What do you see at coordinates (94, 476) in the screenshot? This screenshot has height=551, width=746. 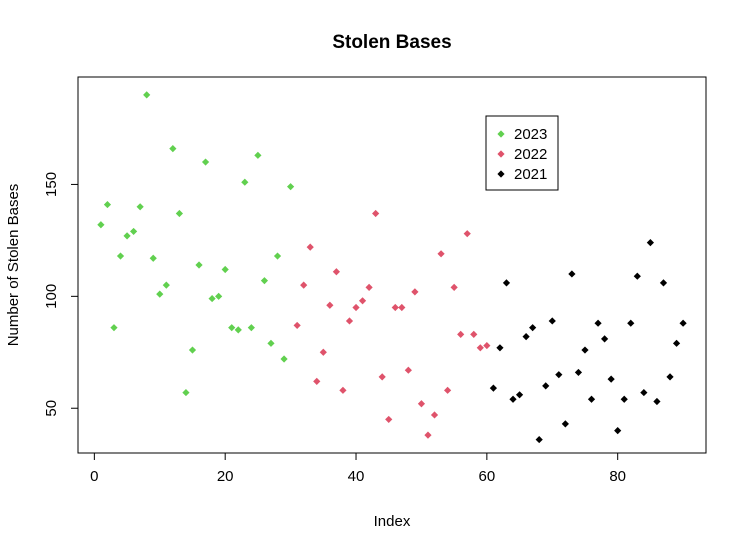 I see `x-tick-label: 0` at bounding box center [94, 476].